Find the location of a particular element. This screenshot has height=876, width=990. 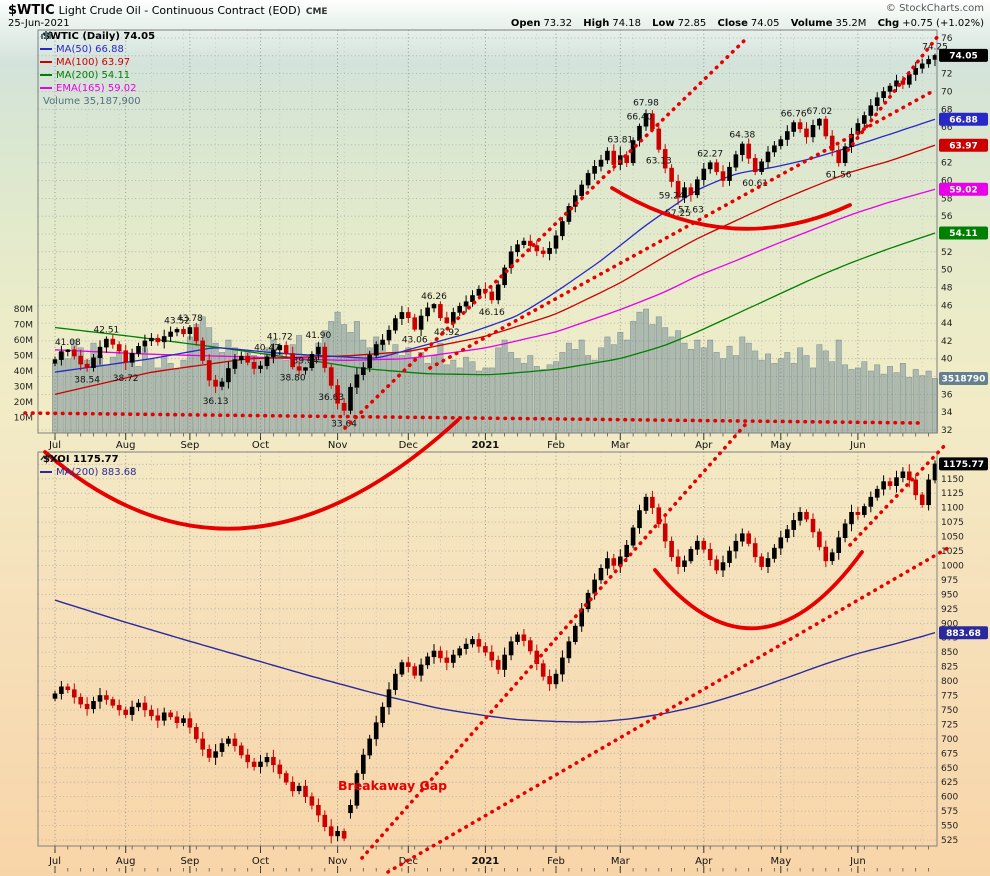

svg-text: 775 is located at coordinates (949, 697).